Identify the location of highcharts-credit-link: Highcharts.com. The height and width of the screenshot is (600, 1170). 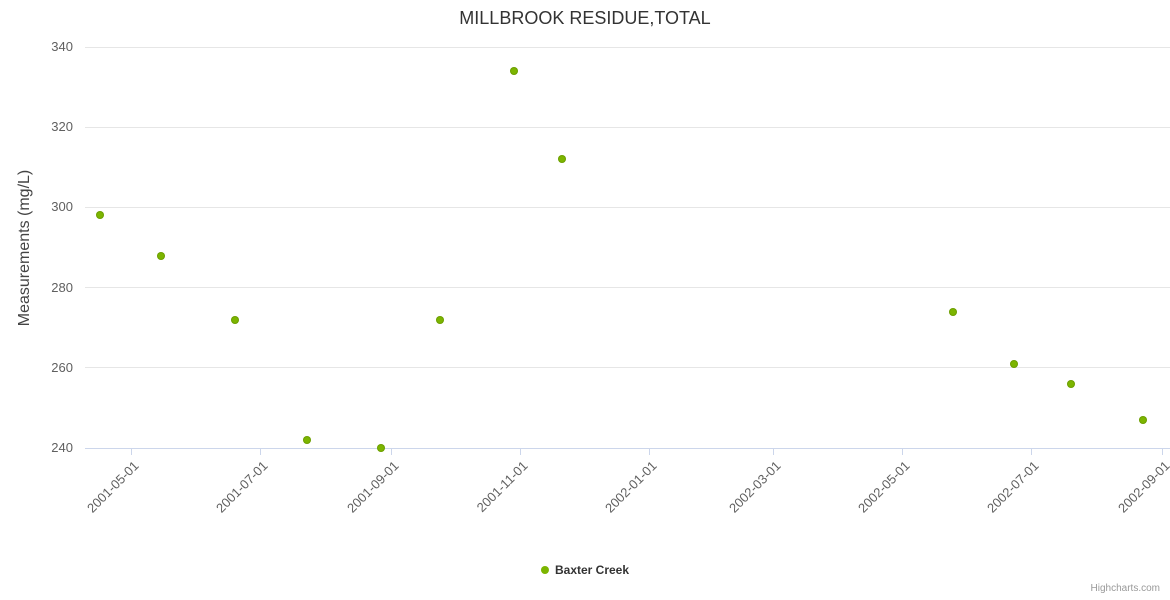
(1125, 588).